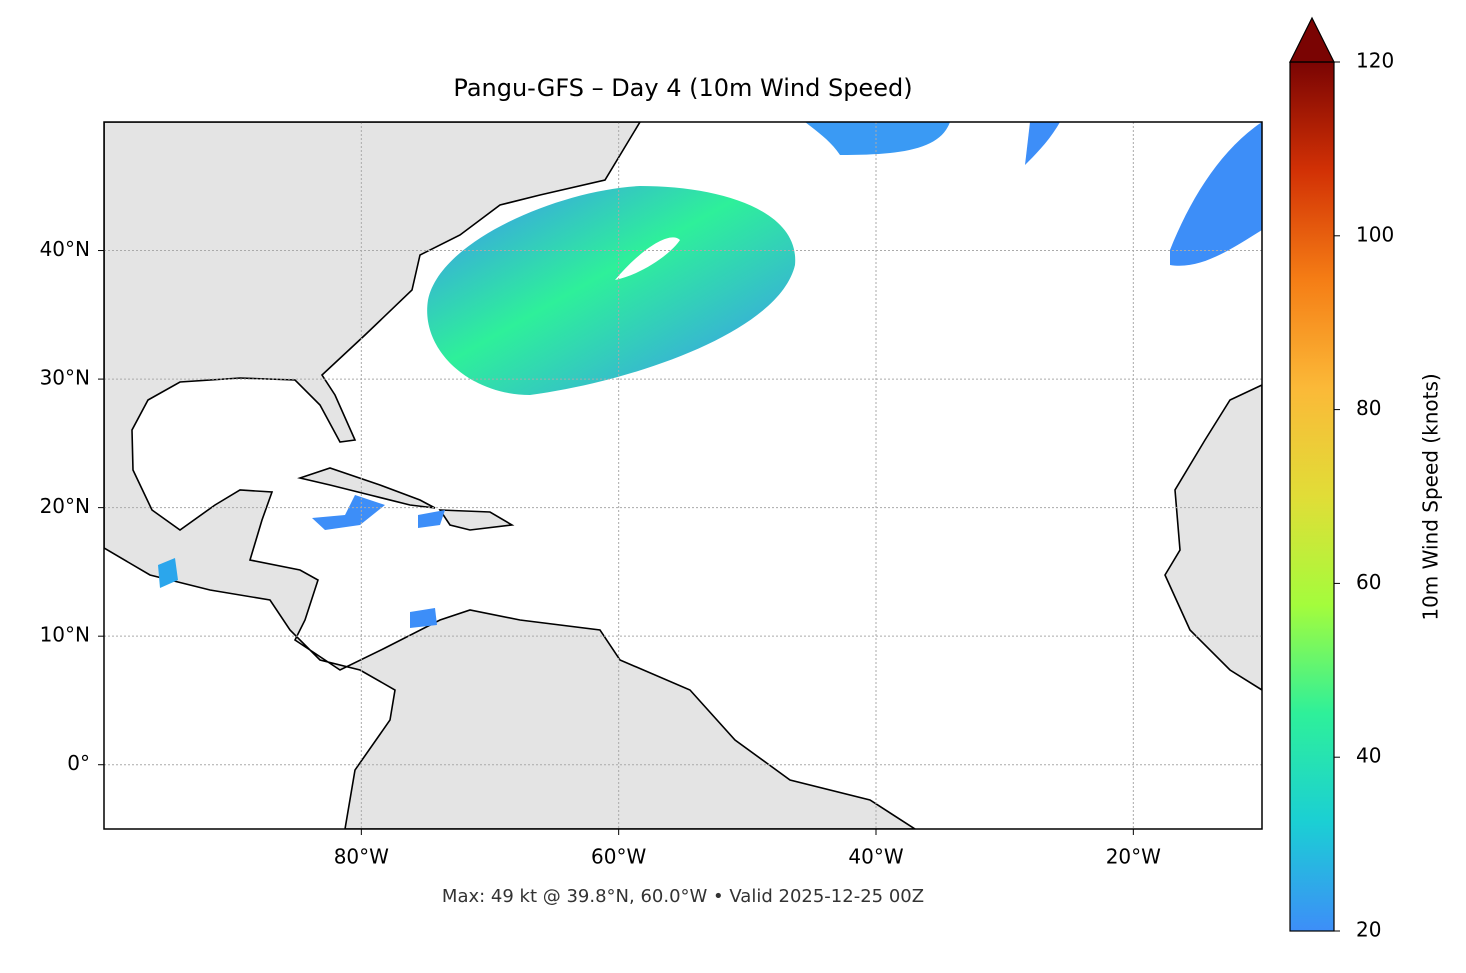 Image resolution: width=1466 pixels, height=973 pixels. What do you see at coordinates (611, 290) in the screenshot?
I see `wind-swirl` at bounding box center [611, 290].